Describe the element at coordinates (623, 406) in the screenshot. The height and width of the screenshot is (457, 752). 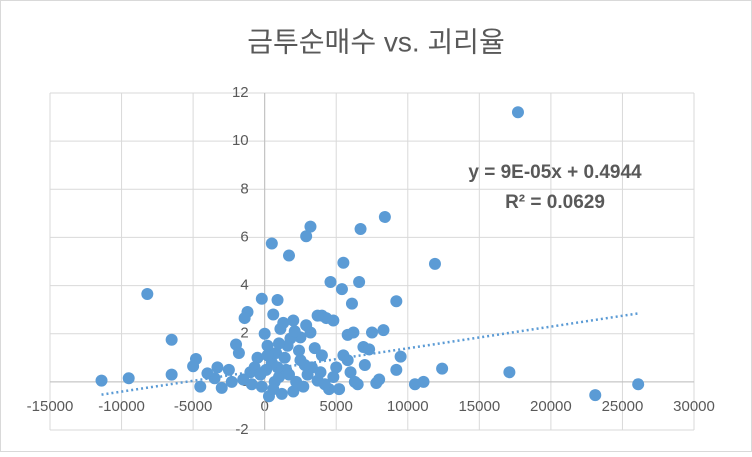
I see `x-tick-label: 25000` at that location.